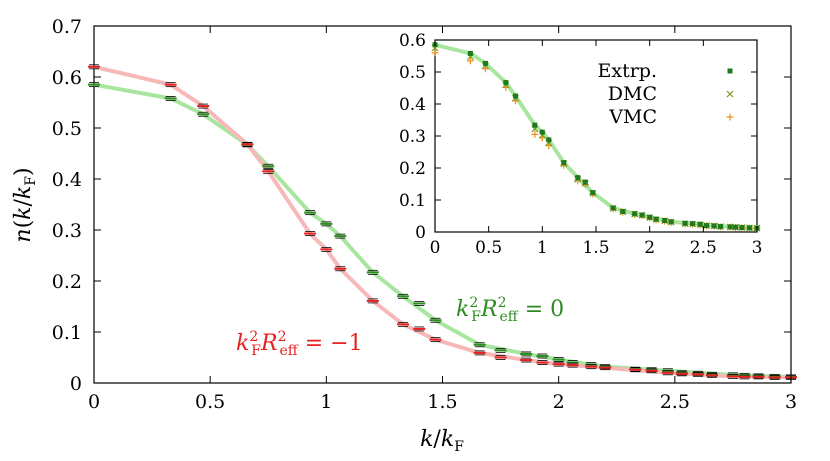 This screenshot has height=461, width=830. I want to click on inset-y-tick-label: 0.4, so click(412, 105).